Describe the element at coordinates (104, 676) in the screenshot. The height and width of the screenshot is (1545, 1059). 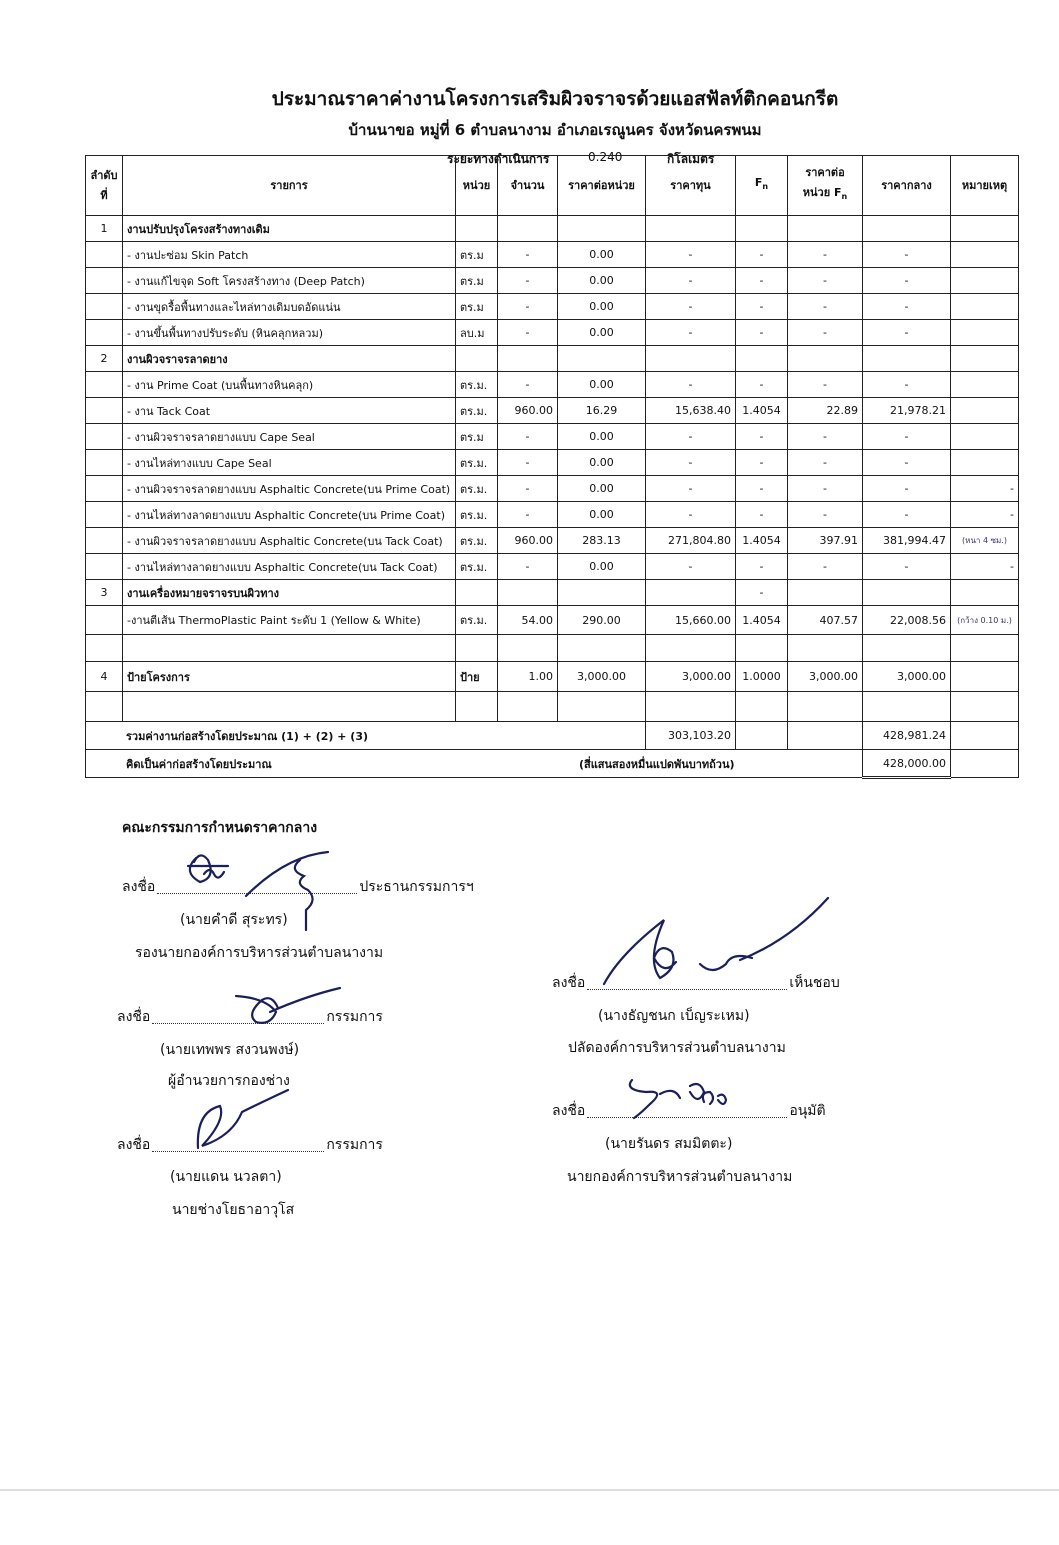
I see `cell-no: 4` at that location.